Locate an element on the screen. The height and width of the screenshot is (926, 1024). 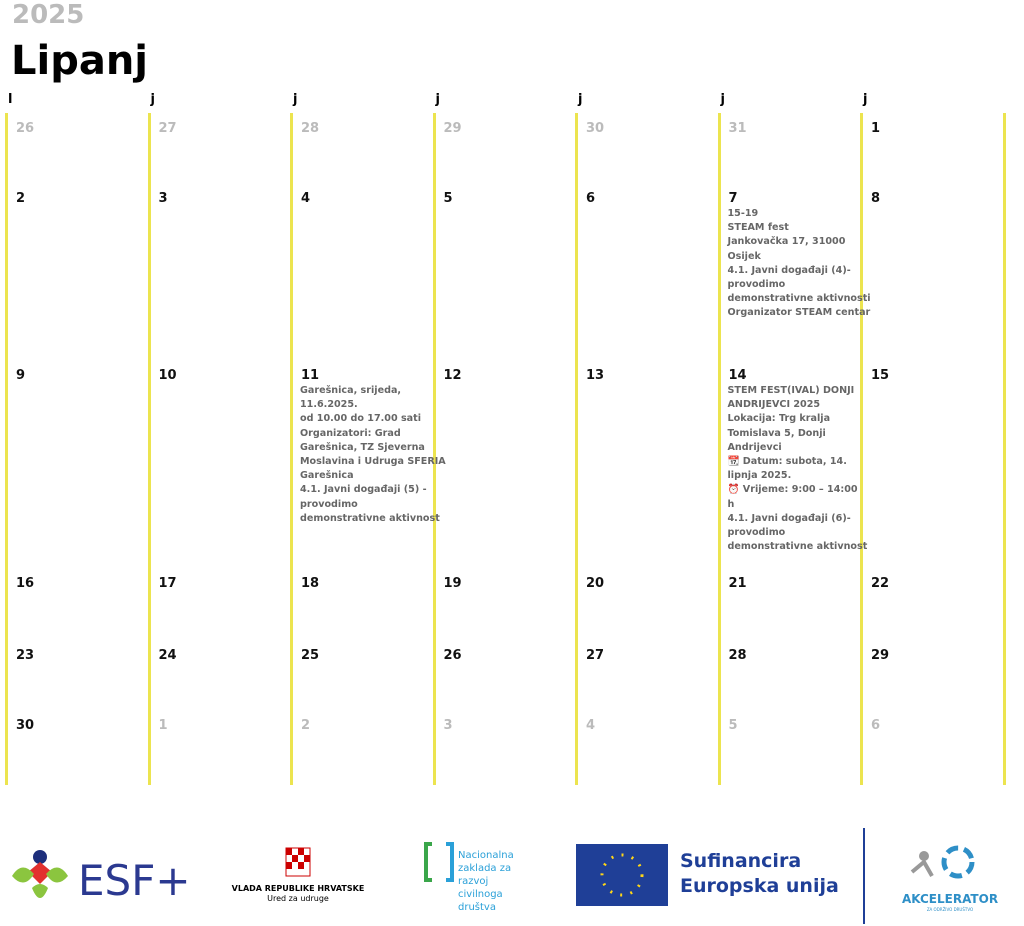
day-number: 14 is located at coordinates (737, 375).